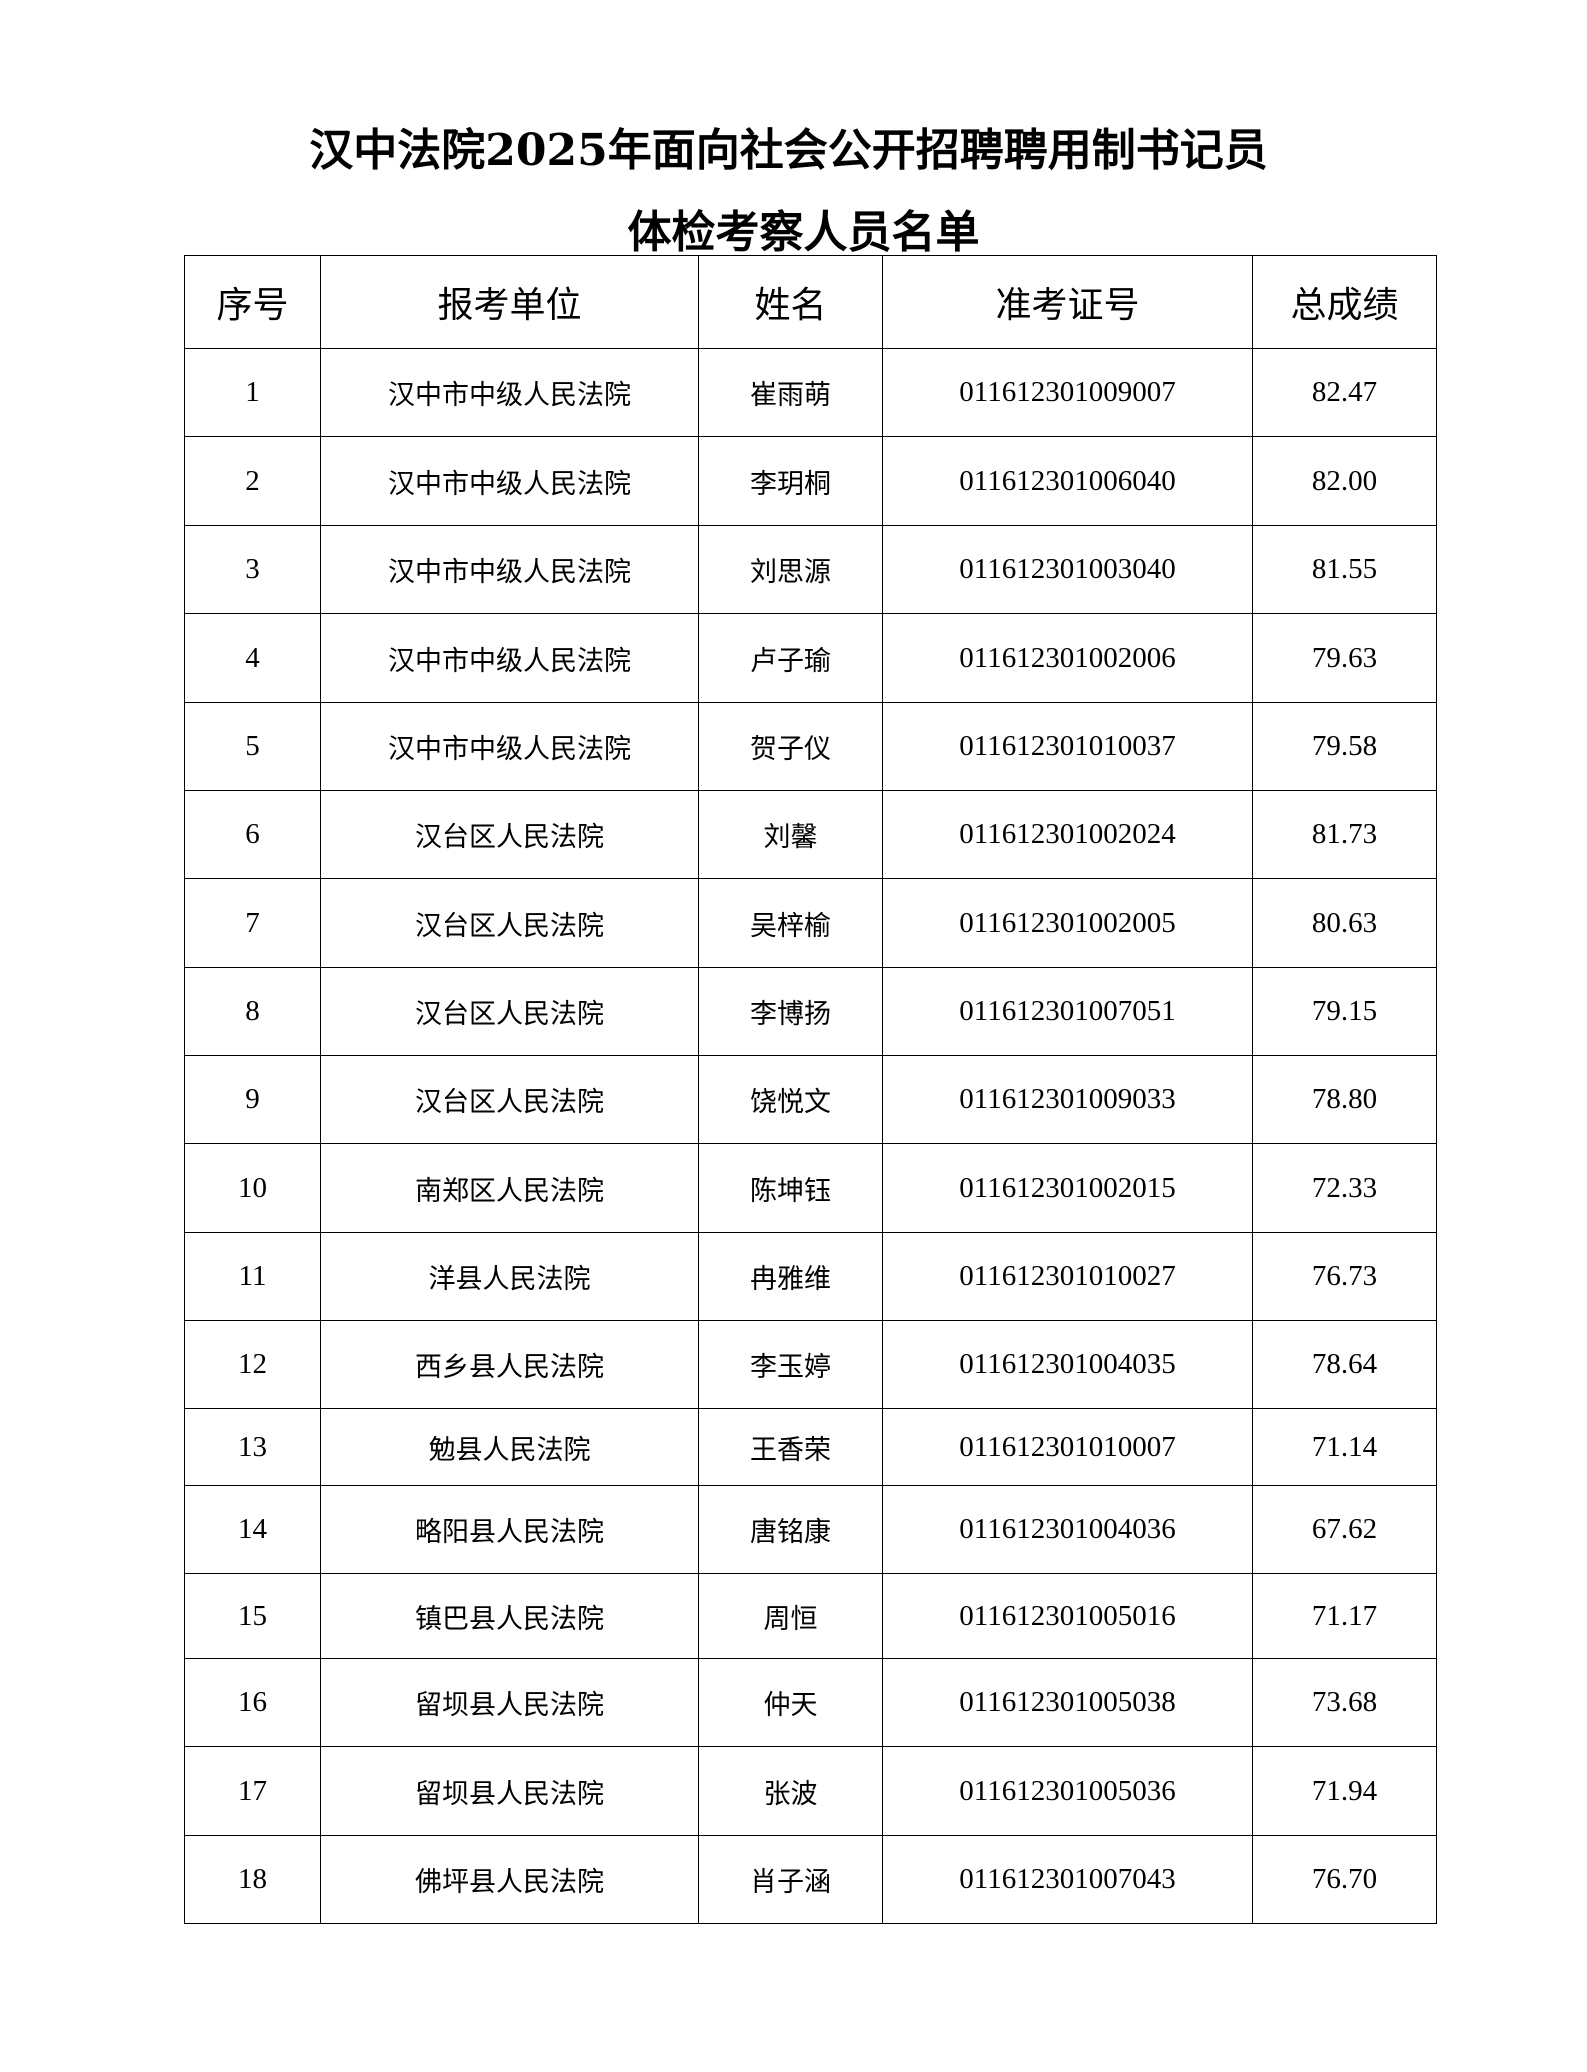 This screenshot has height=2072, width=1587. I want to click on cell-score: 71.14, so click(1344, 1447).